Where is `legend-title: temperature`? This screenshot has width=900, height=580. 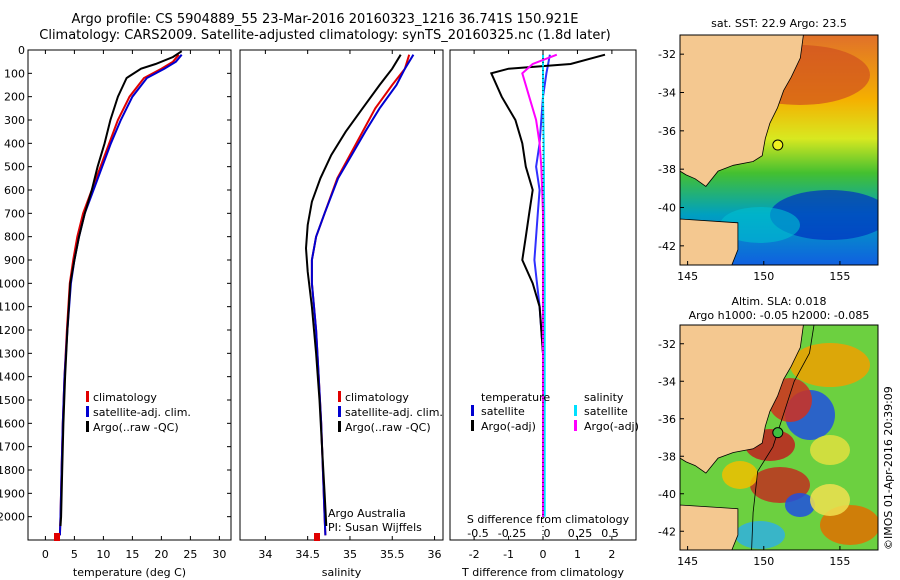
legend-title: temperature is located at coordinates (515, 397).